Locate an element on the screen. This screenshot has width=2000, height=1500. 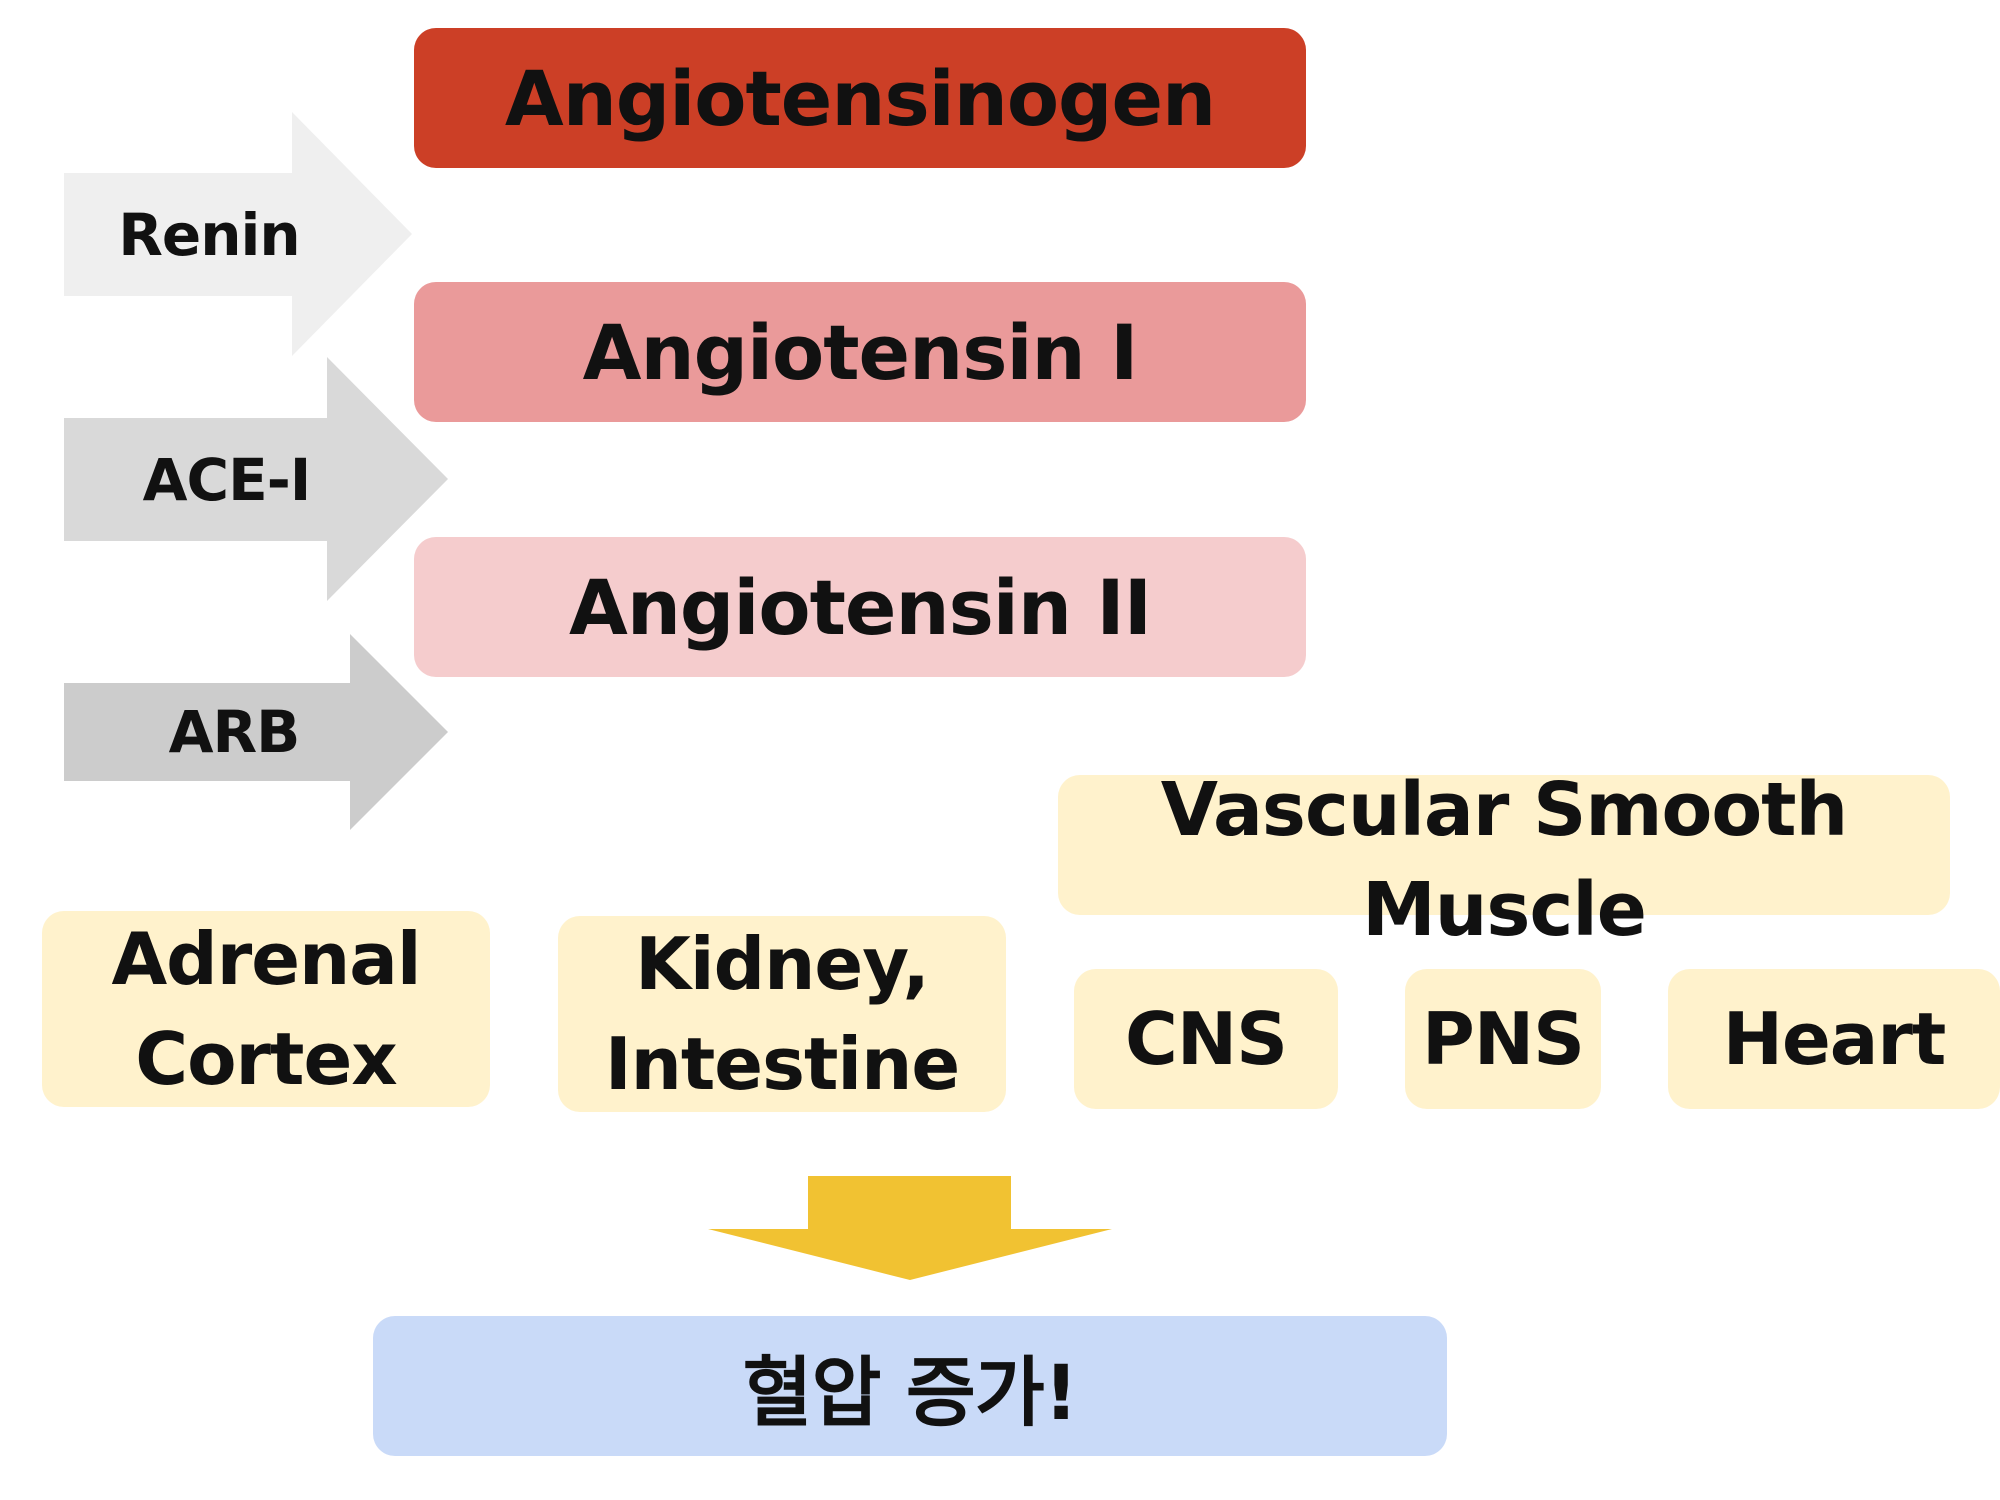
renin-arrow-shape is located at coordinates (238, 234).